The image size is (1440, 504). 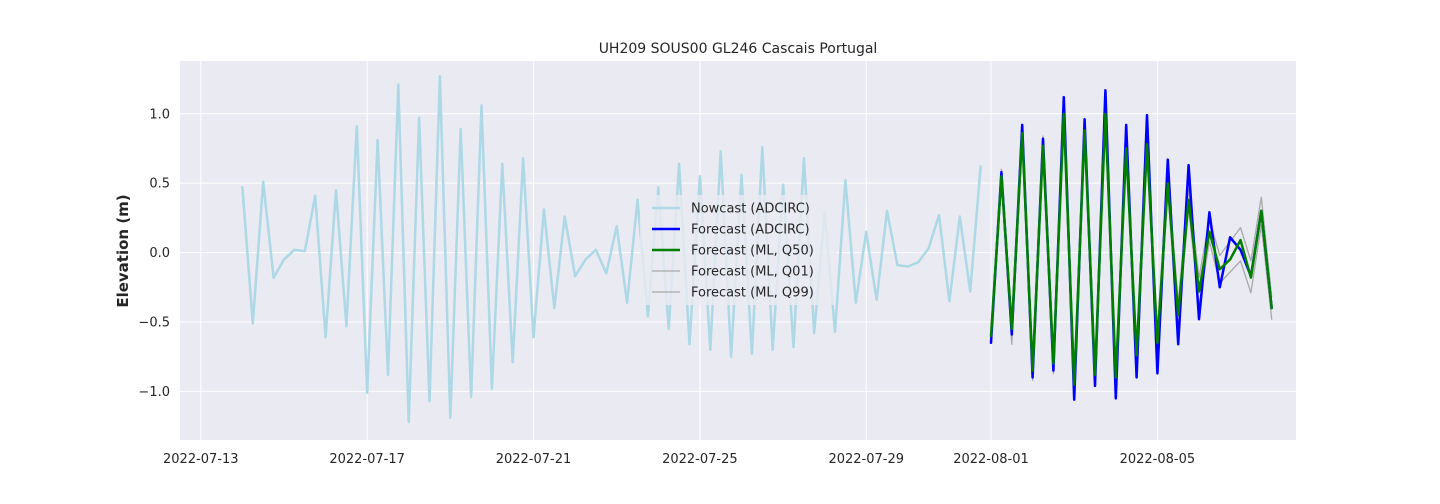 What do you see at coordinates (154, 392) in the screenshot?
I see `y-tick-label: −1.0` at bounding box center [154, 392].